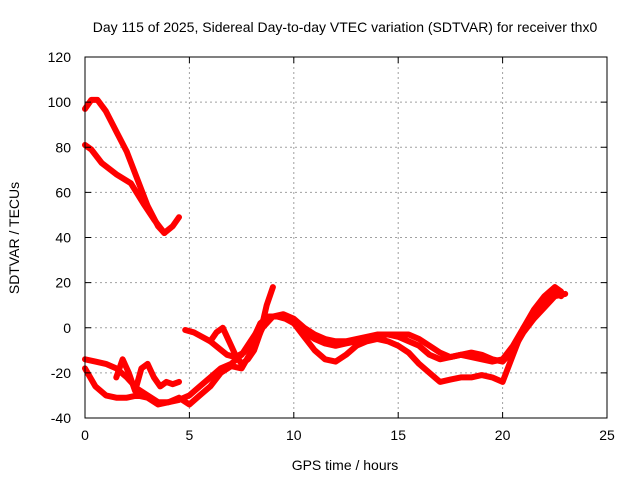 This screenshot has height=480, width=640. What do you see at coordinates (63, 238) in the screenshot?
I see `y-tick-label: 40` at bounding box center [63, 238].